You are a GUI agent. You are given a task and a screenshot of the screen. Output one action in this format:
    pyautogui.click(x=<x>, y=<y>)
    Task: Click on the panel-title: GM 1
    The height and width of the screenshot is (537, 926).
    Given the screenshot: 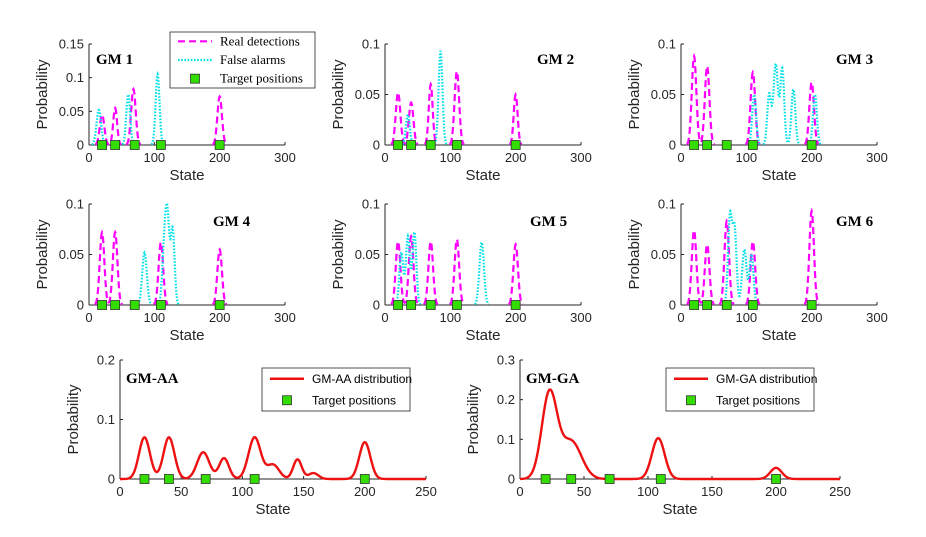 What is the action you would take?
    pyautogui.click(x=114, y=60)
    